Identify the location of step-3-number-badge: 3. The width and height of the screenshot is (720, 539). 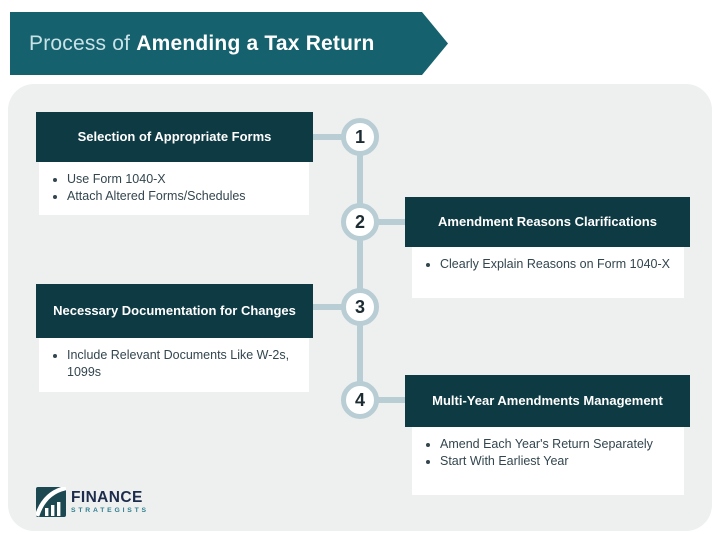
(360, 307).